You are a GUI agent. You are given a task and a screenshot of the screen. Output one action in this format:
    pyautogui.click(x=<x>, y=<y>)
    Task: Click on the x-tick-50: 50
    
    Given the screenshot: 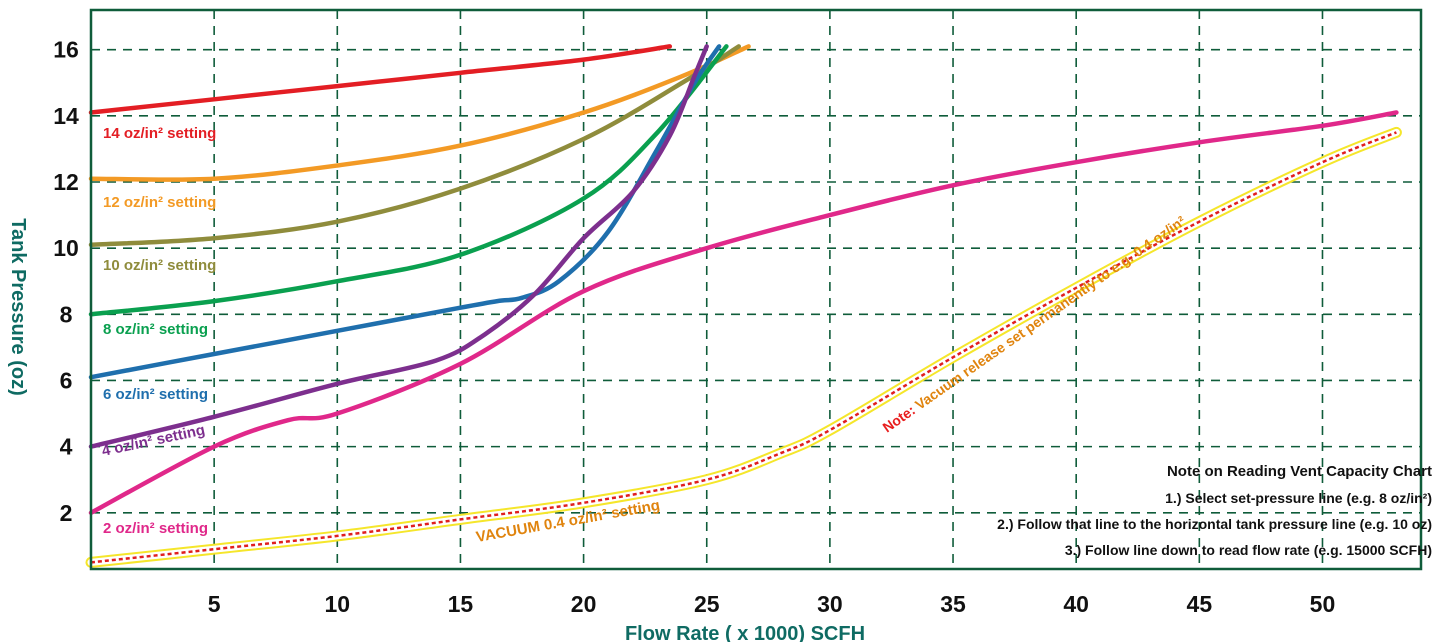 What is the action you would take?
    pyautogui.click(x=1323, y=604)
    